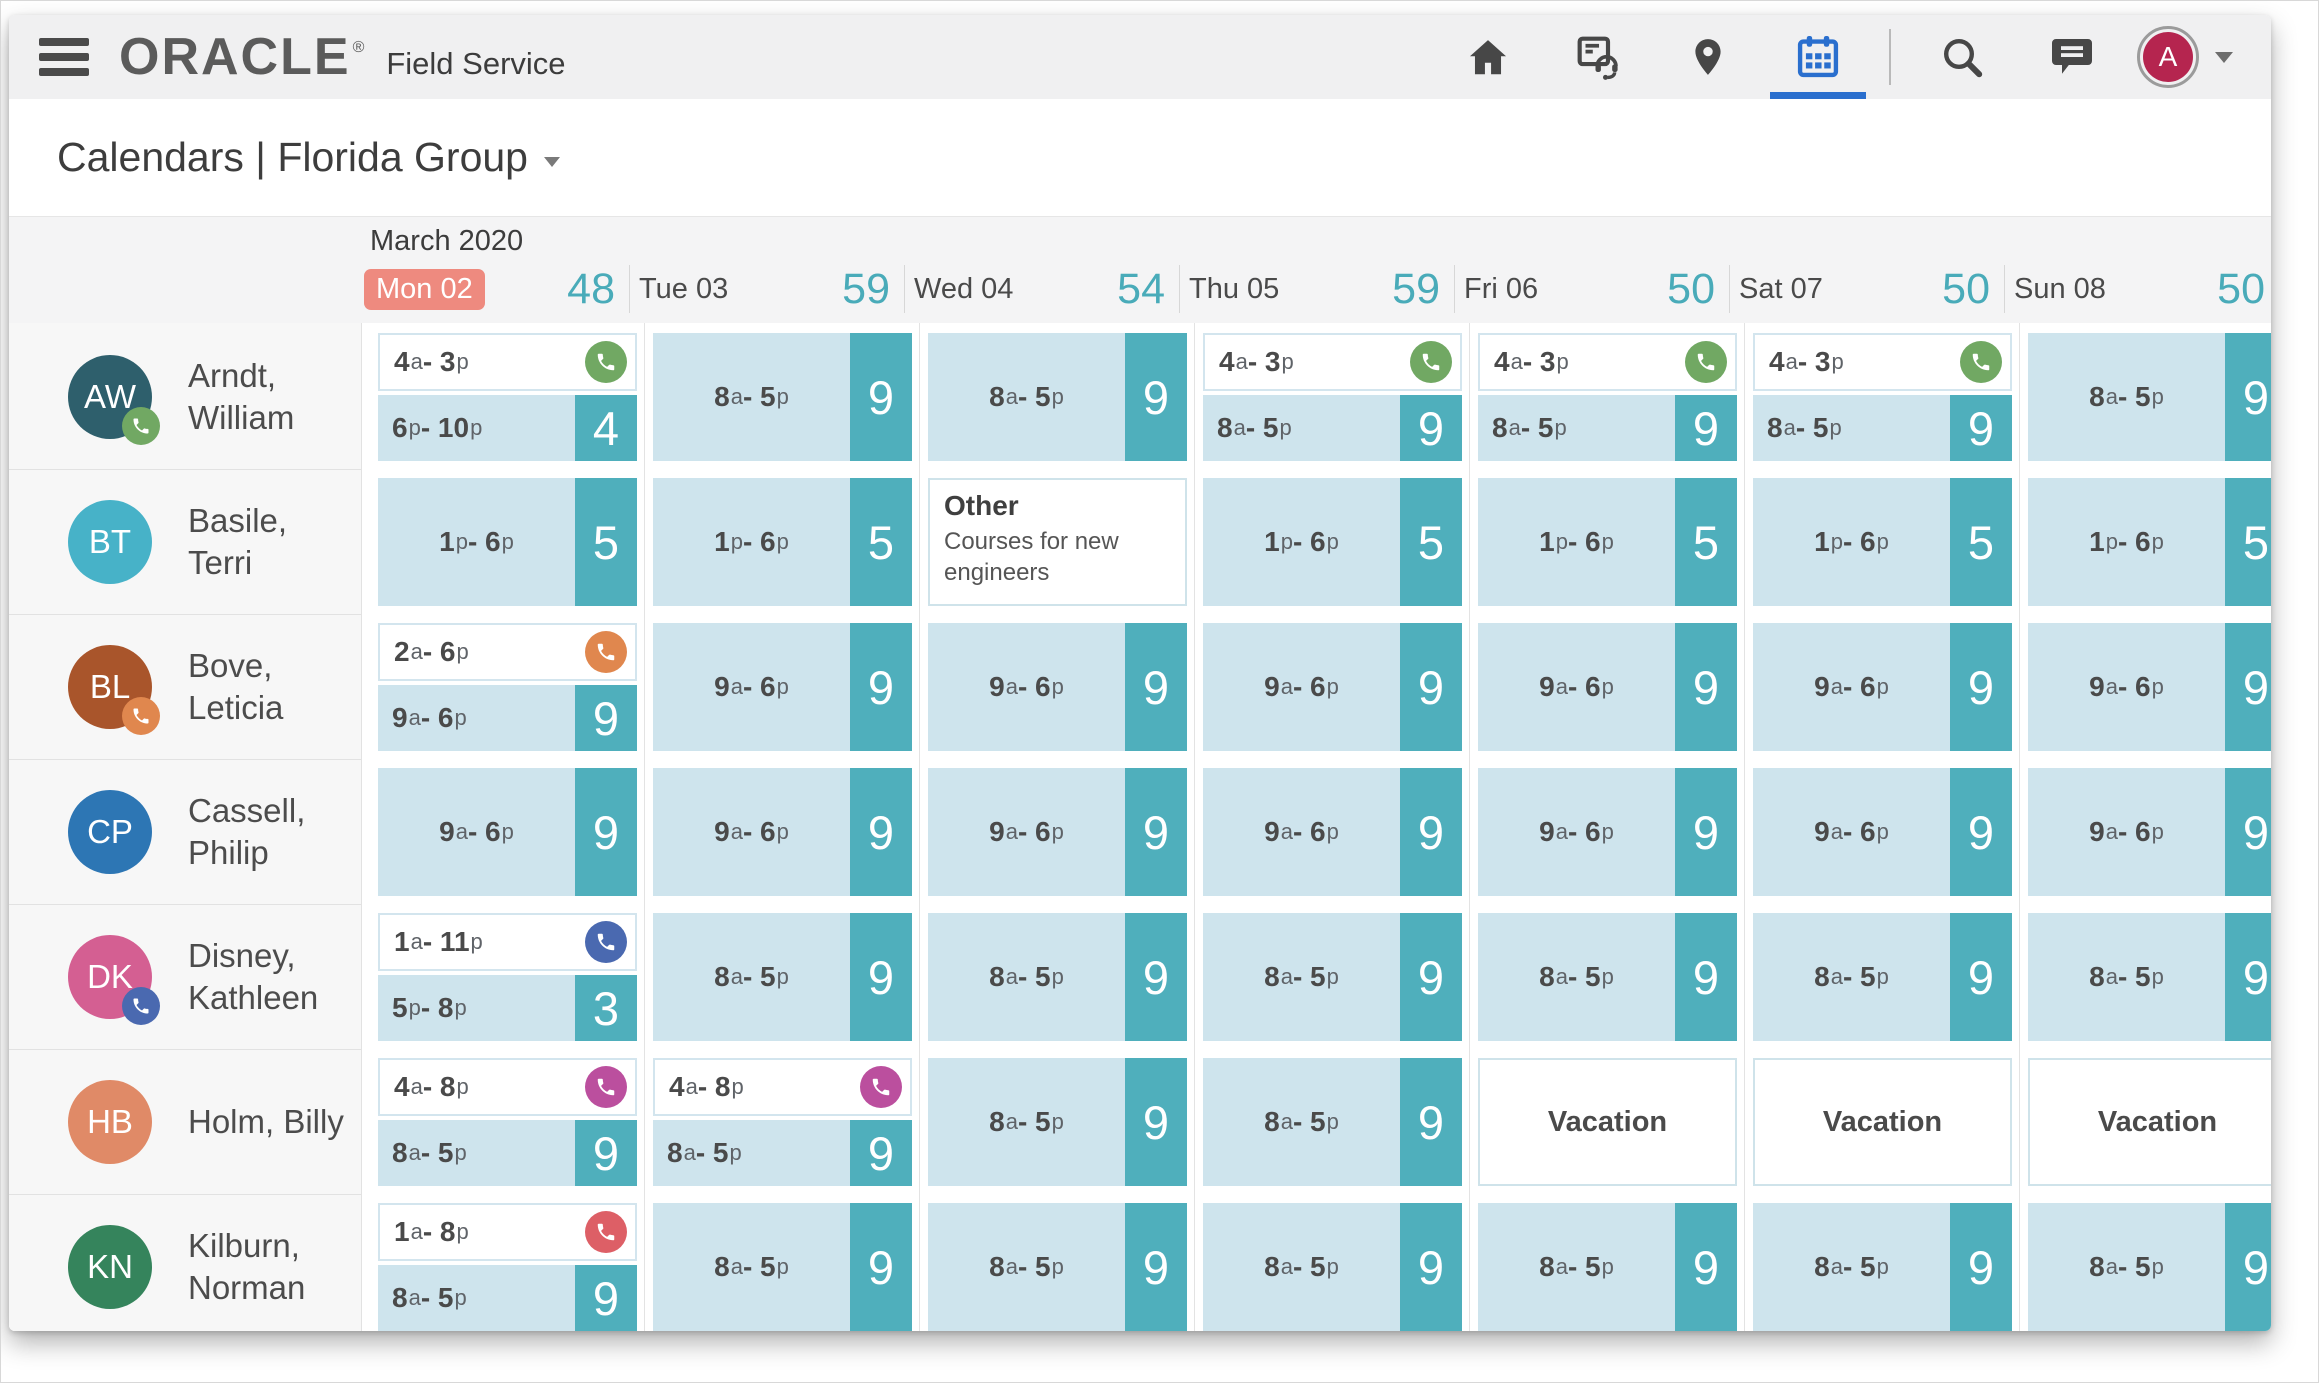 The height and width of the screenshot is (1383, 2319). What do you see at coordinates (1488, 57) in the screenshot?
I see `home-icon` at bounding box center [1488, 57].